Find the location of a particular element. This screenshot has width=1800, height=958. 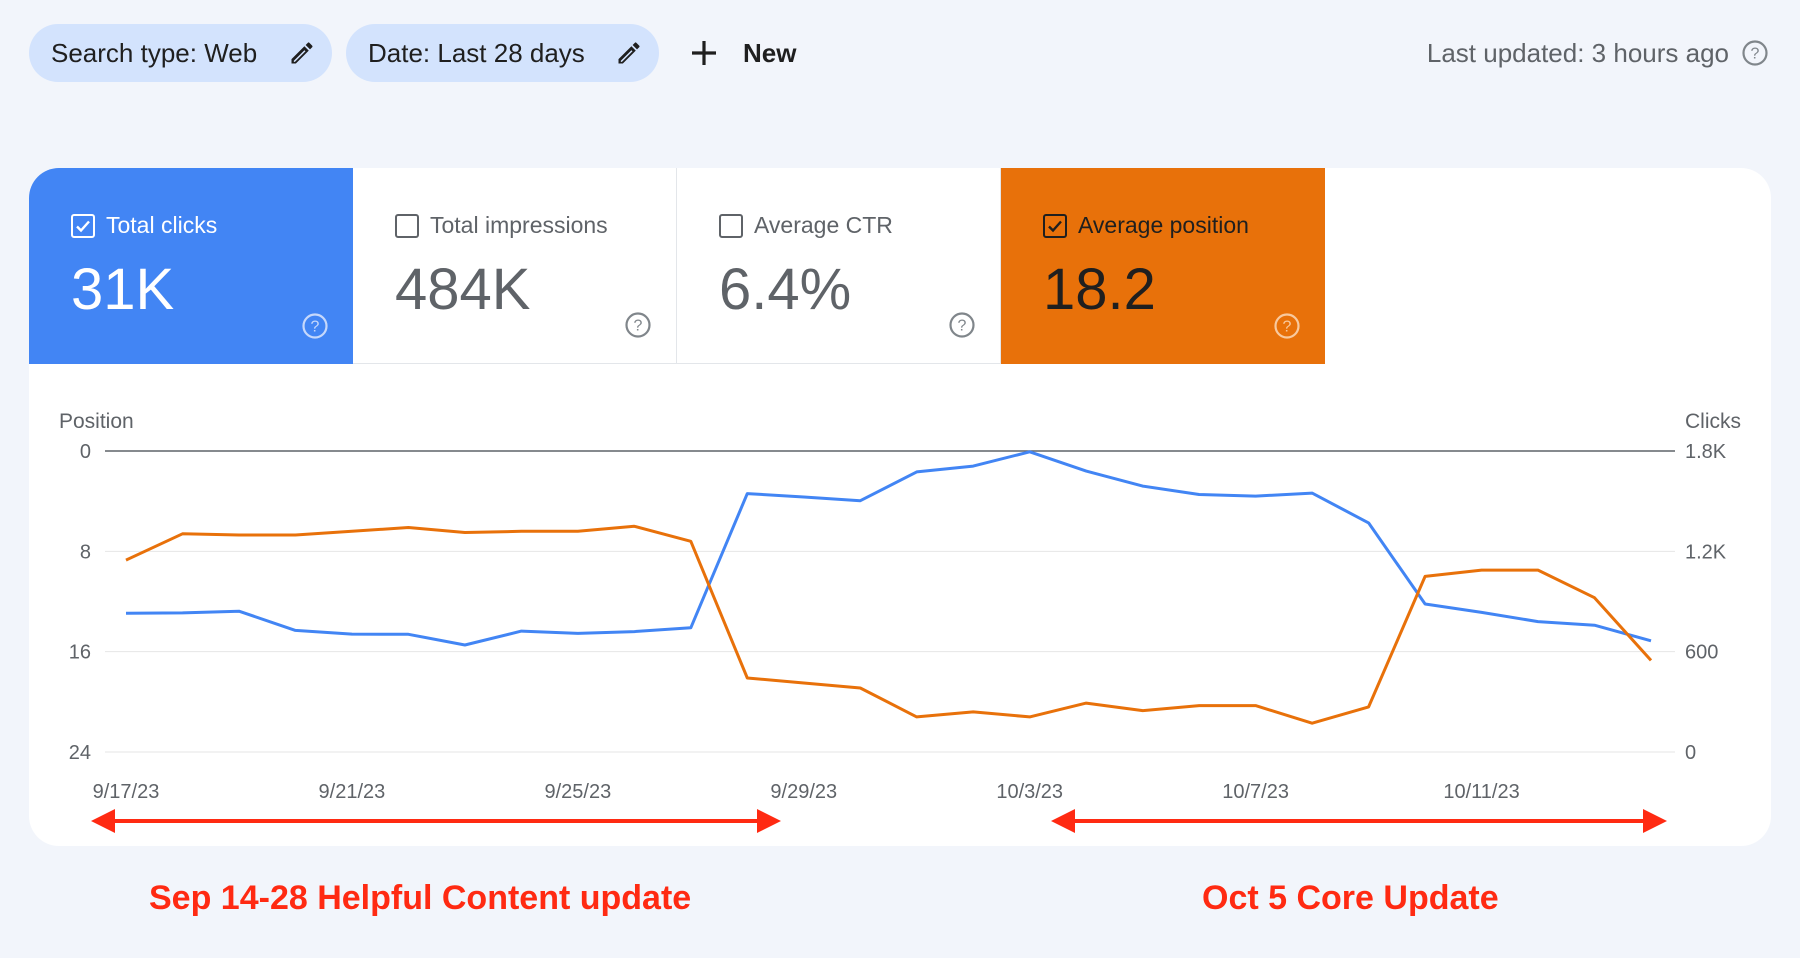

helpful-content-annotation: Sep 14-28 Helpful Content update is located at coordinates (420, 898).